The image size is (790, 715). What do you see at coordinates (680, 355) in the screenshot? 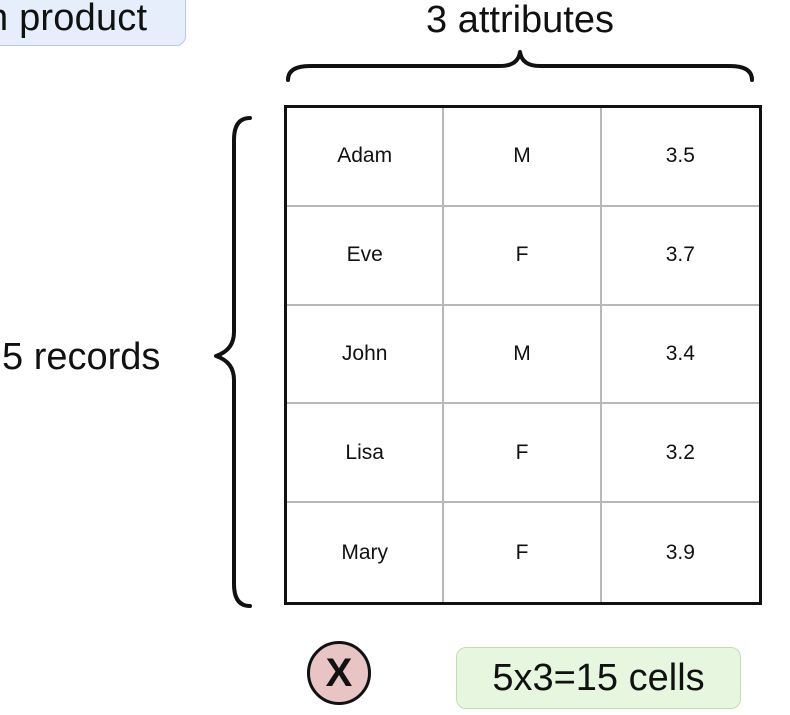
I see `cell-score: 3.4` at bounding box center [680, 355].